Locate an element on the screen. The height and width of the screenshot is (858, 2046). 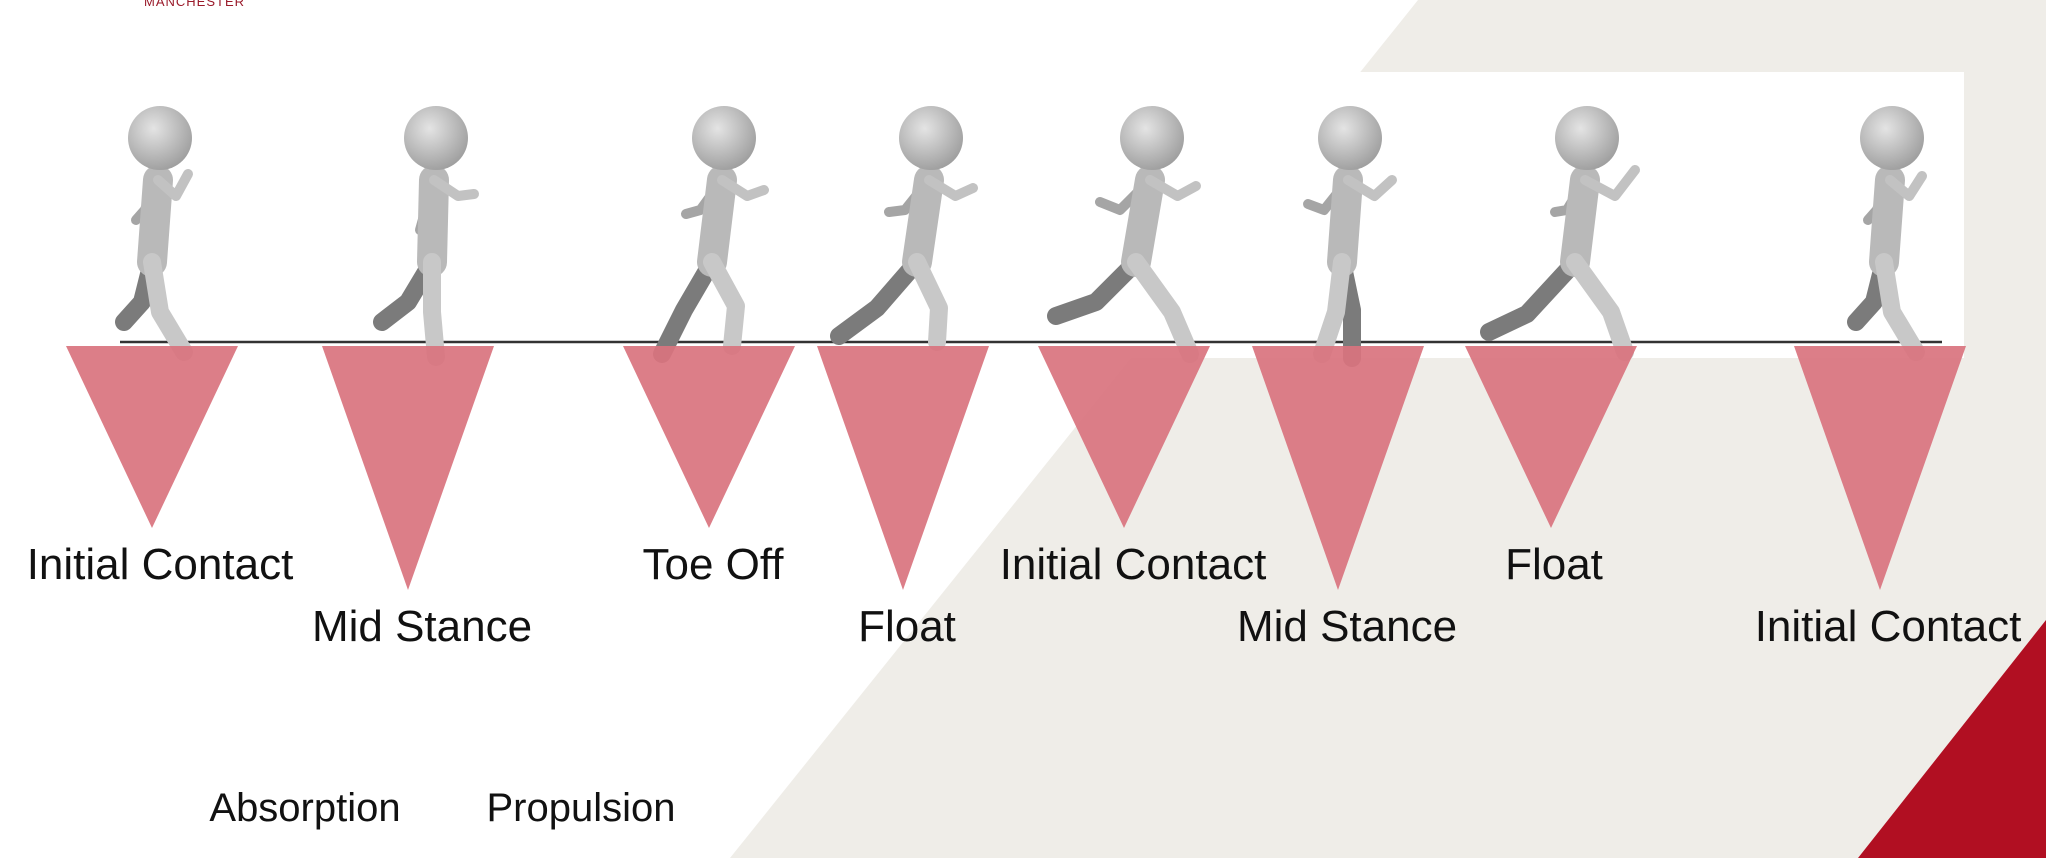
phase-label-initial-contact-1: Initial Contact is located at coordinates (160, 564).